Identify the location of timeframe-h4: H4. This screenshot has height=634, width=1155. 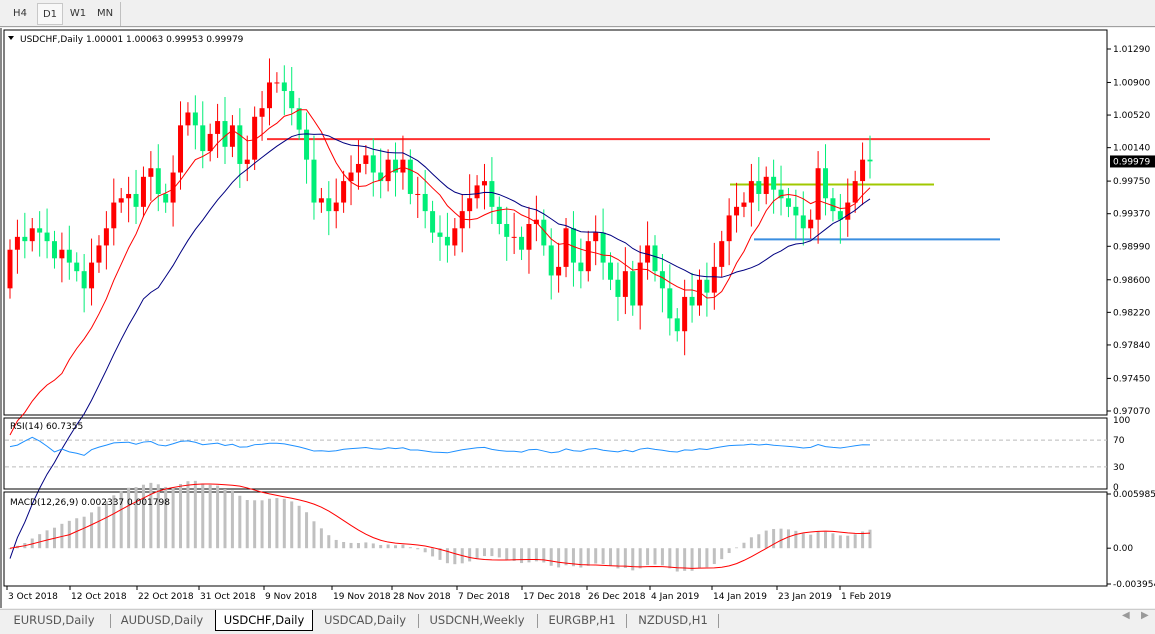
(20, 13).